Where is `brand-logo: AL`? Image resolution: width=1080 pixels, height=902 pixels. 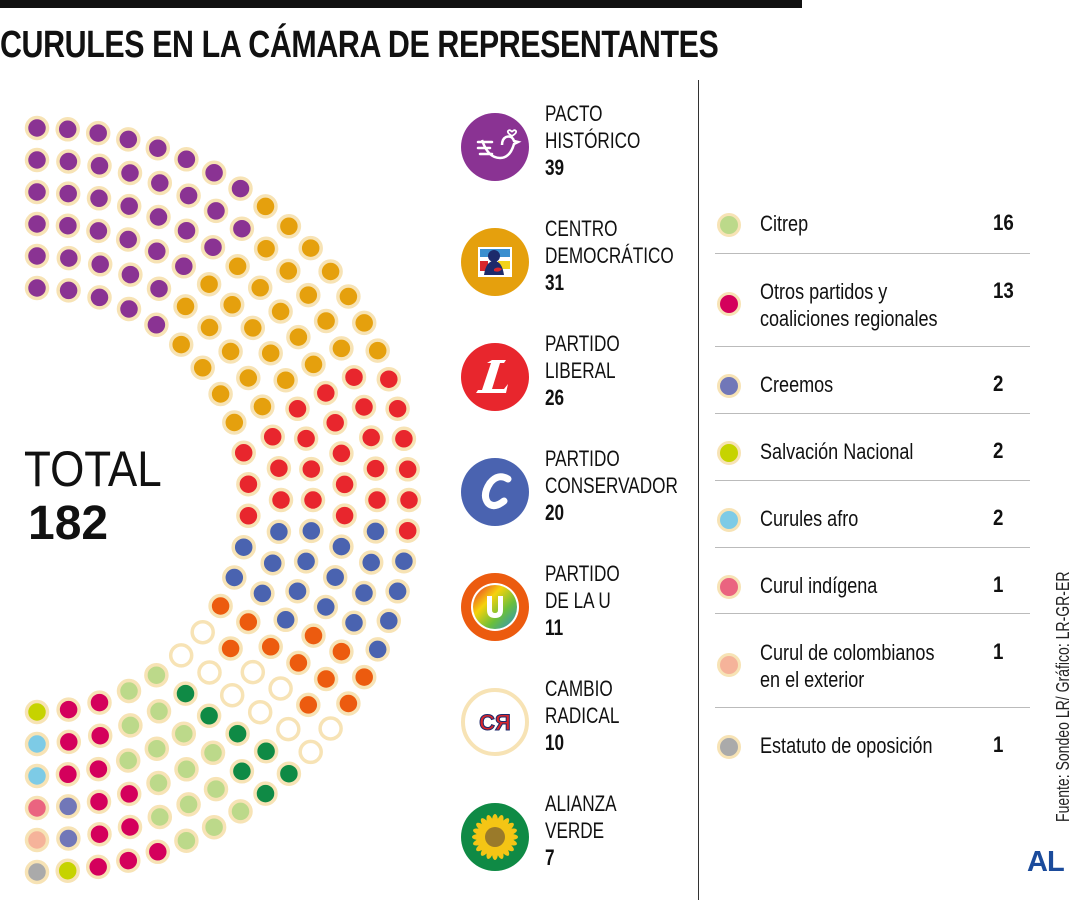 brand-logo: AL is located at coordinates (1046, 862).